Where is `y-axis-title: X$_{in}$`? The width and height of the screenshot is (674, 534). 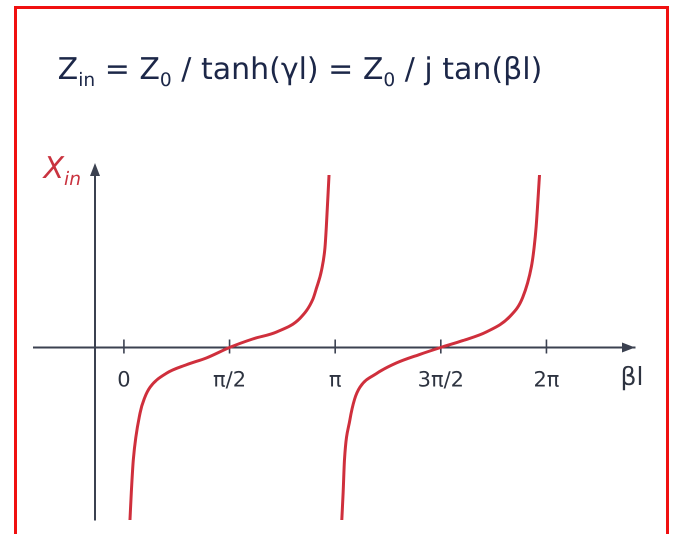 y-axis-title: X$_{in}$ is located at coordinates (62, 170).